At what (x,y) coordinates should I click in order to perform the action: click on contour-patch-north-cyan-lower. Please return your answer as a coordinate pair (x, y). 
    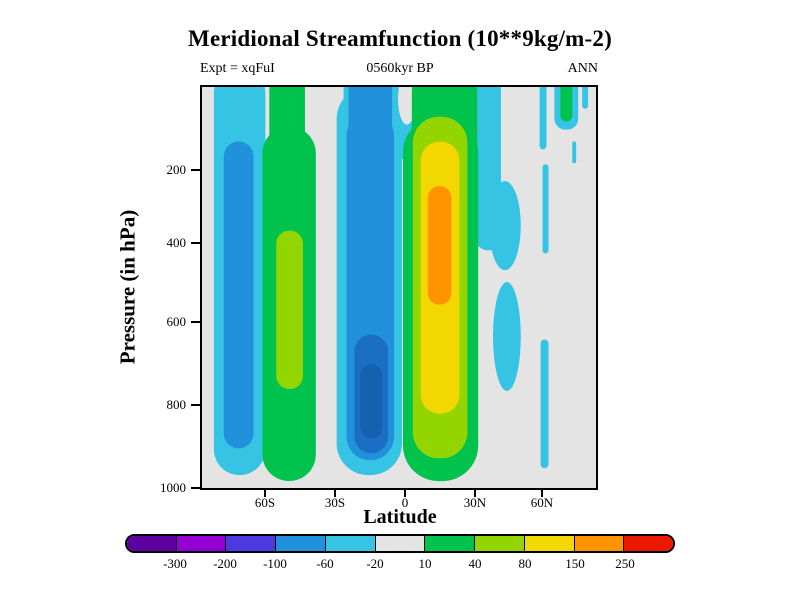
    Looking at the image, I should click on (507, 336).